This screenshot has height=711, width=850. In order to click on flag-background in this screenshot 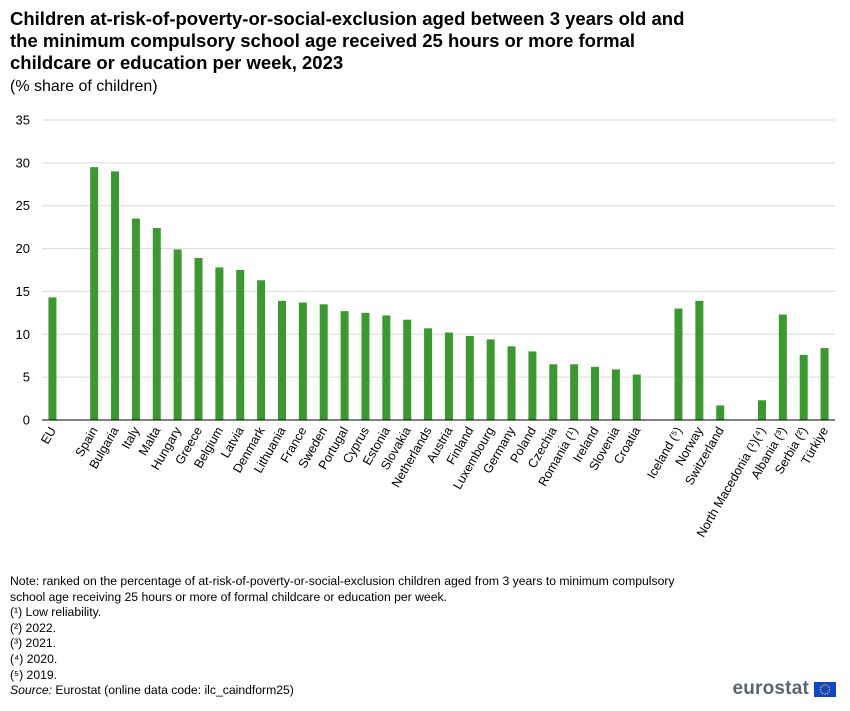, I will do `click(825, 689)`.